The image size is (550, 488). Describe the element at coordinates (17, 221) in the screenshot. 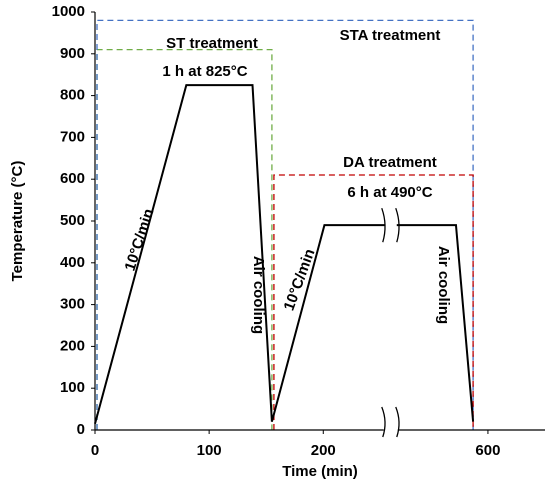

I see `y-axis-label: Temperature (°C)` at that location.